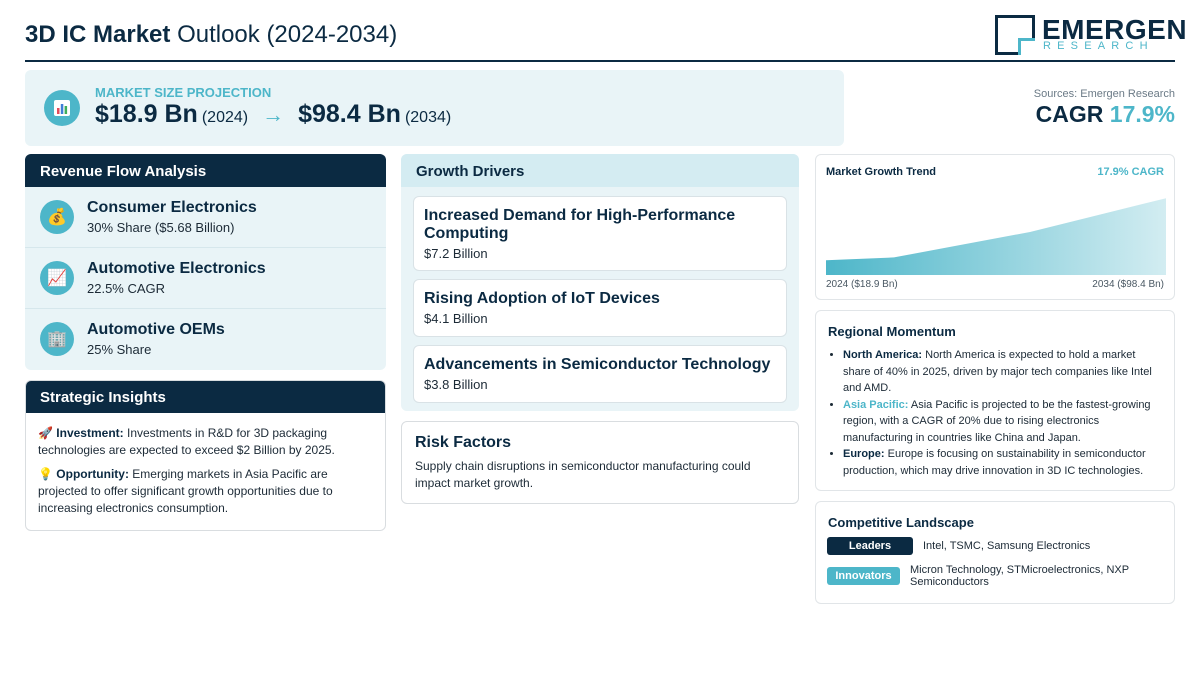 The width and height of the screenshot is (1200, 700). What do you see at coordinates (1142, 114) in the screenshot?
I see `cagr-value: 17.9%` at bounding box center [1142, 114].